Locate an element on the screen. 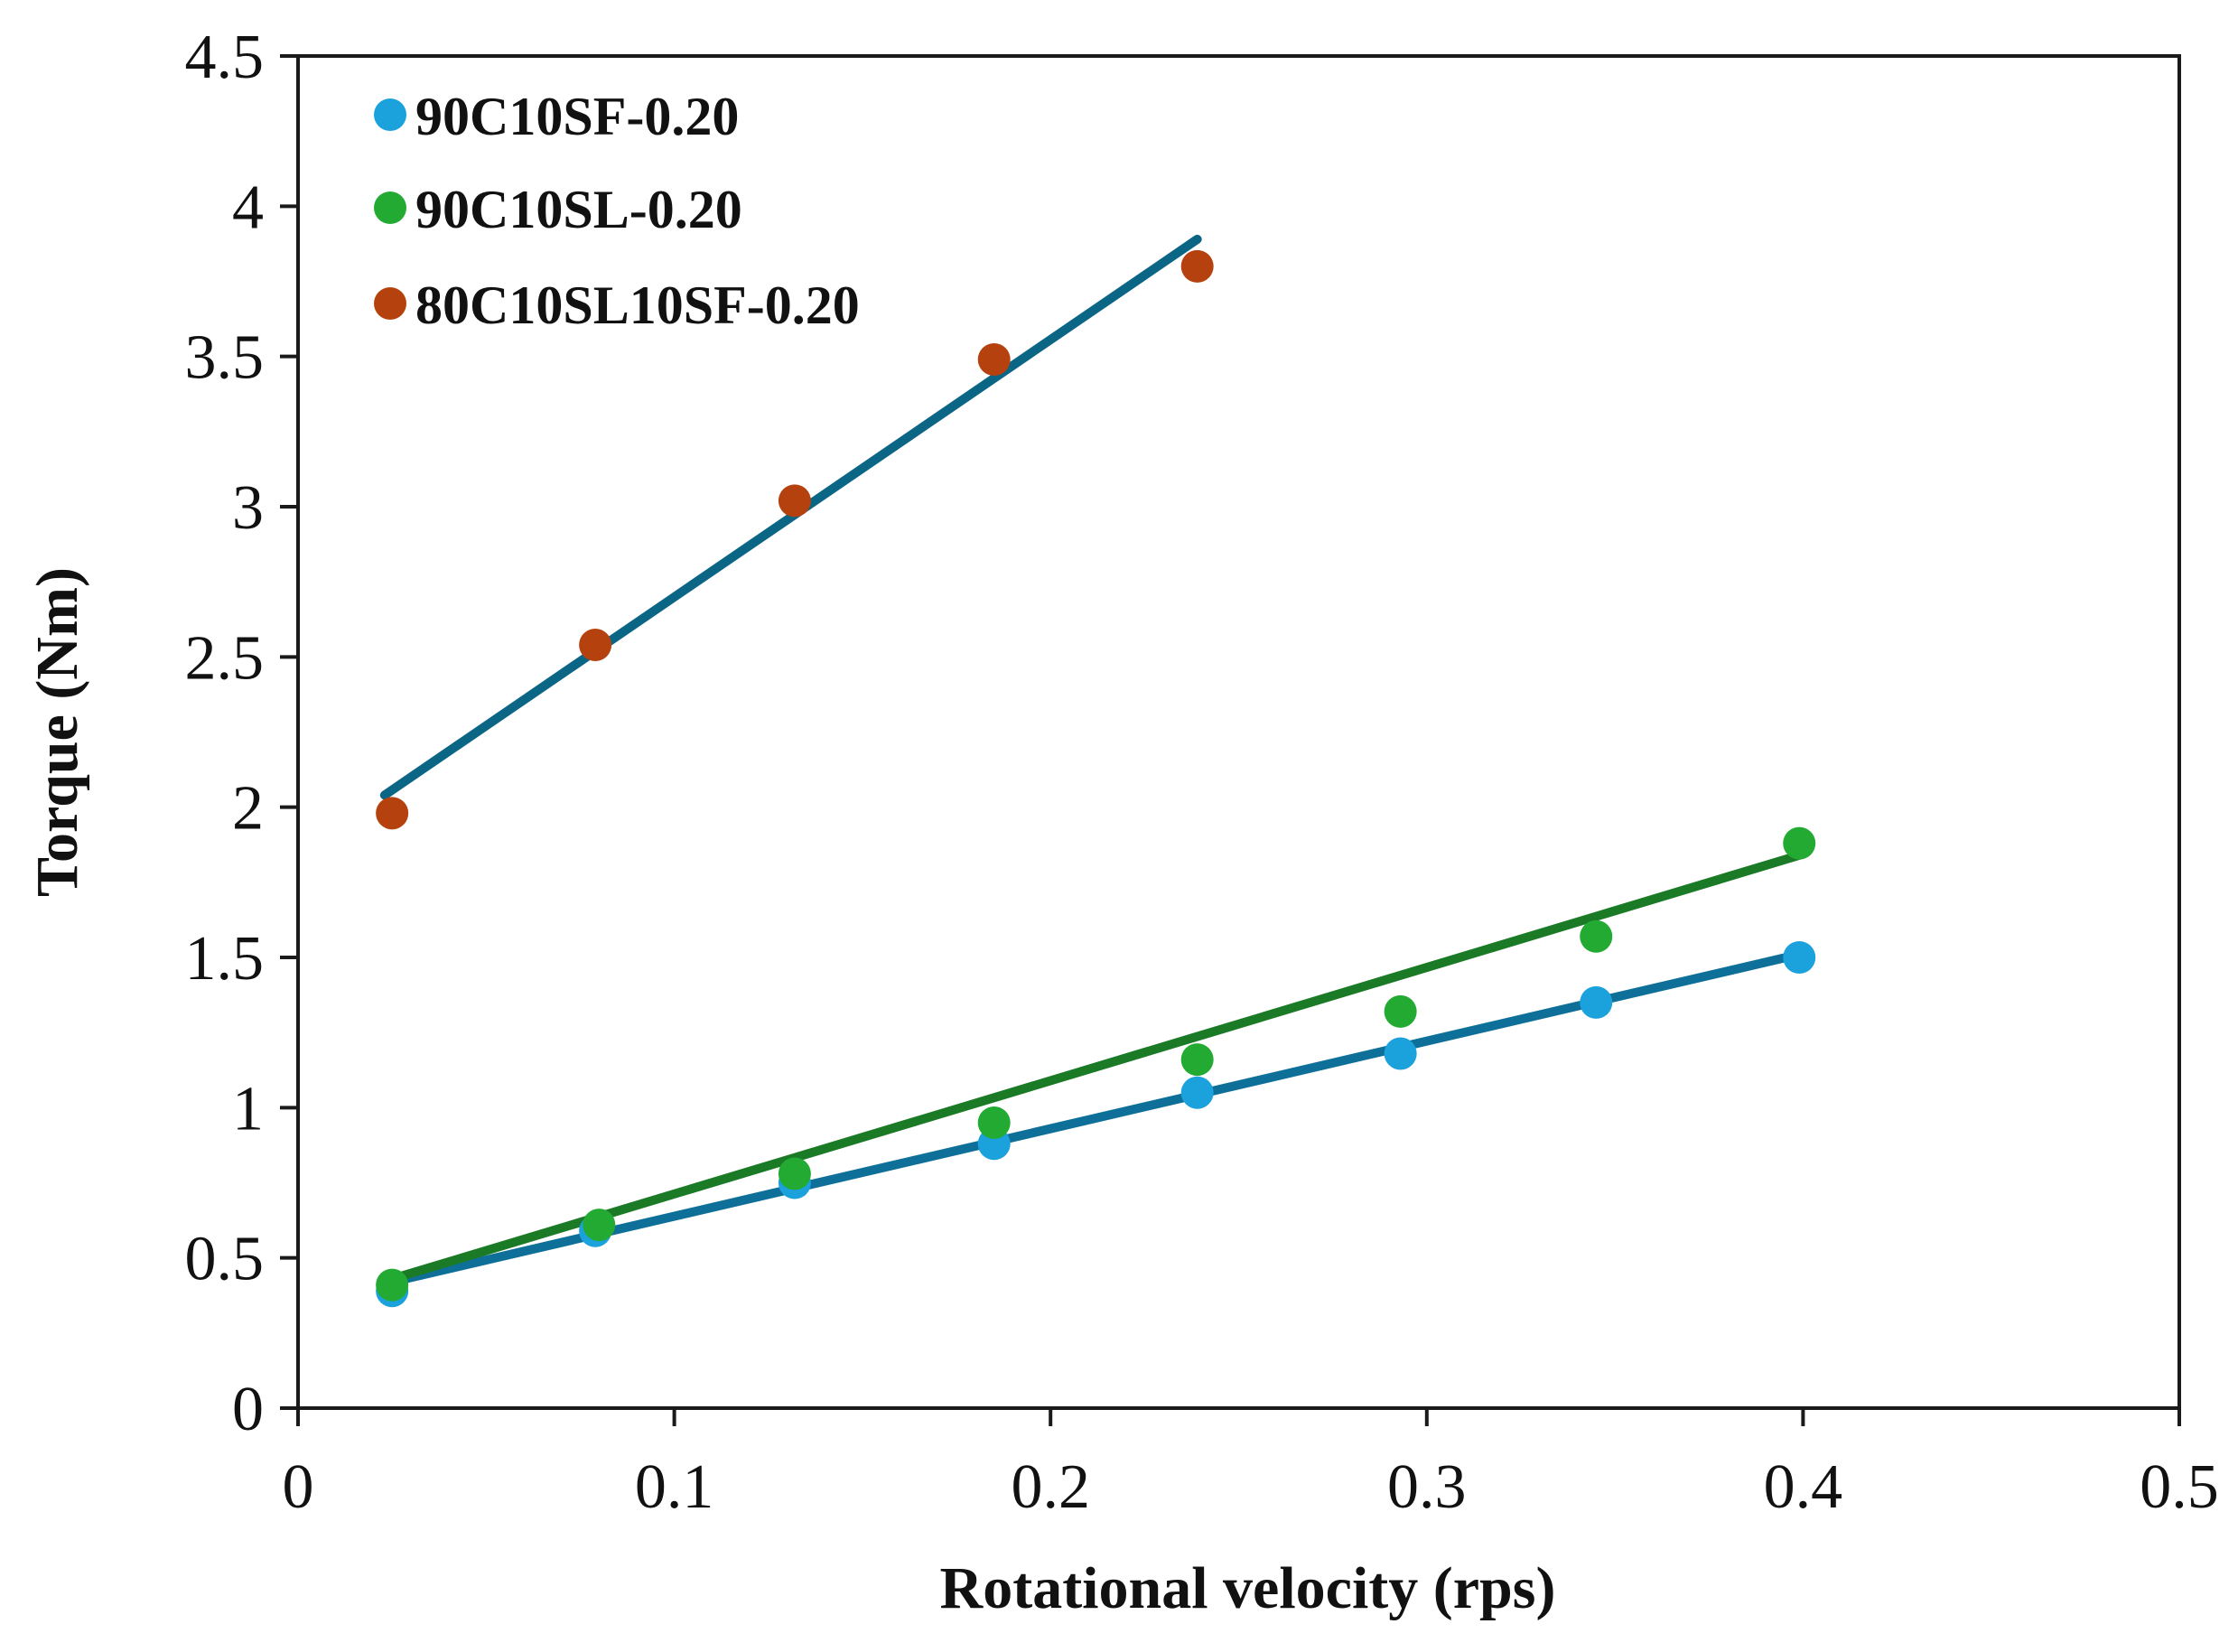 The height and width of the screenshot is (1652, 2238). y-tick-label: 1.5 is located at coordinates (225, 959).